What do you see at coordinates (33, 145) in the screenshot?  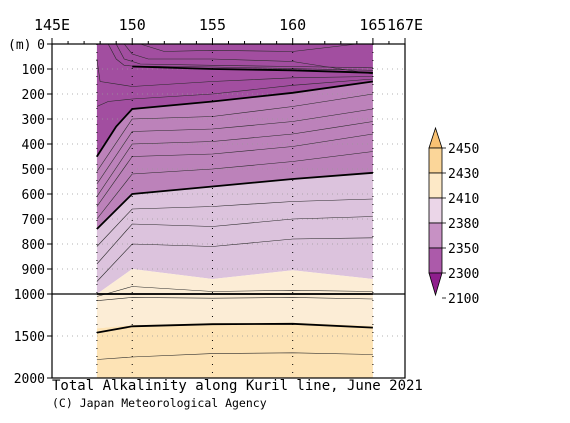 I see `y-upper-tick-label-4: 400` at bounding box center [33, 145].